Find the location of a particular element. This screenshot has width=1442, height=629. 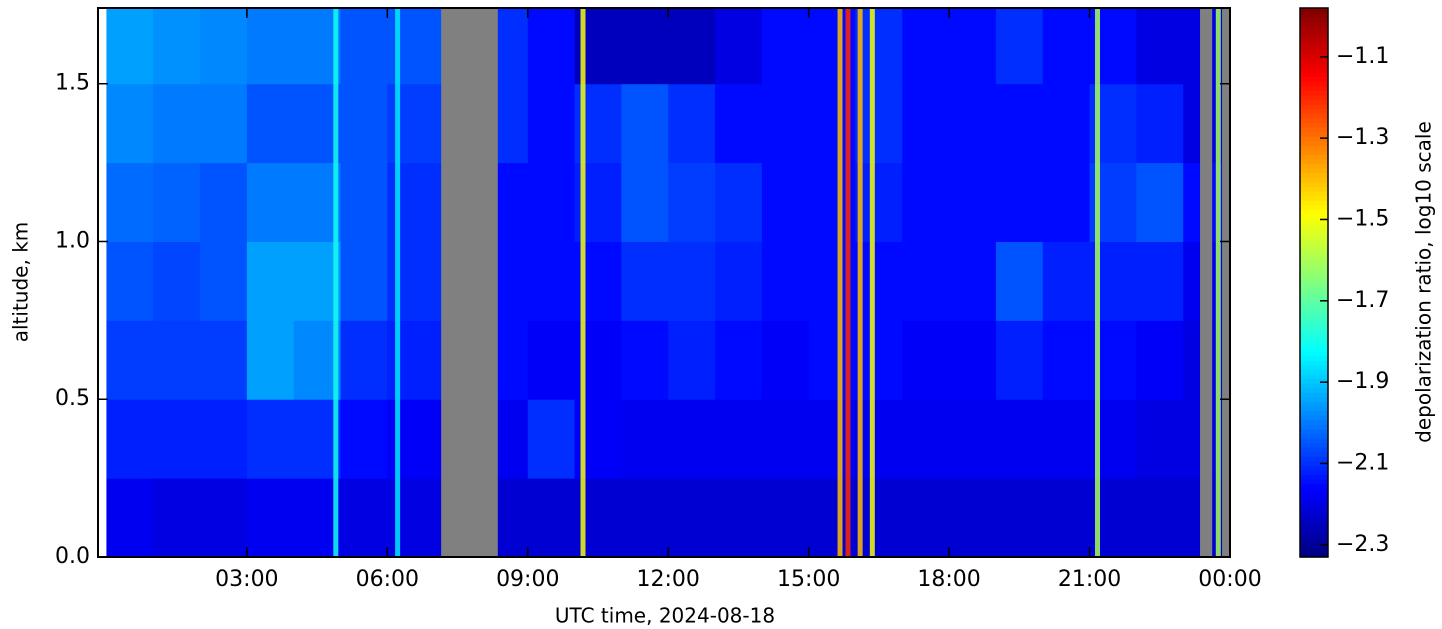

colorbar-tick-label: −1.5 is located at coordinates (1362, 218).